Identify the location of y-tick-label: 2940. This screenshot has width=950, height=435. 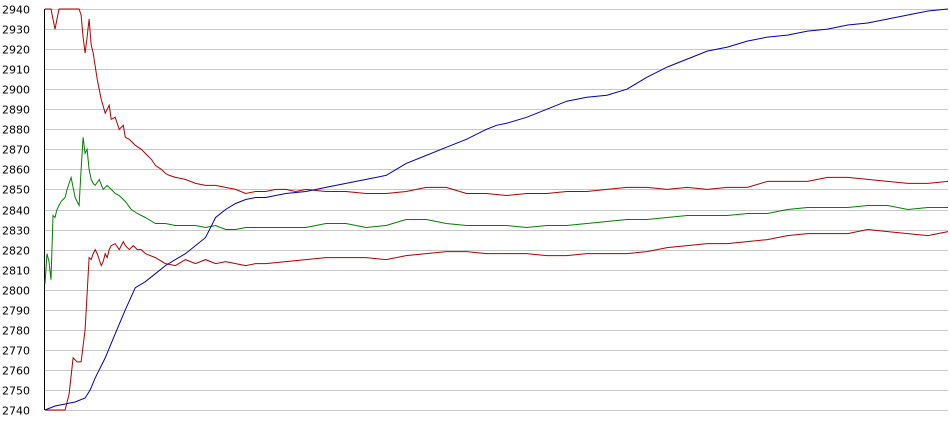
(16, 10).